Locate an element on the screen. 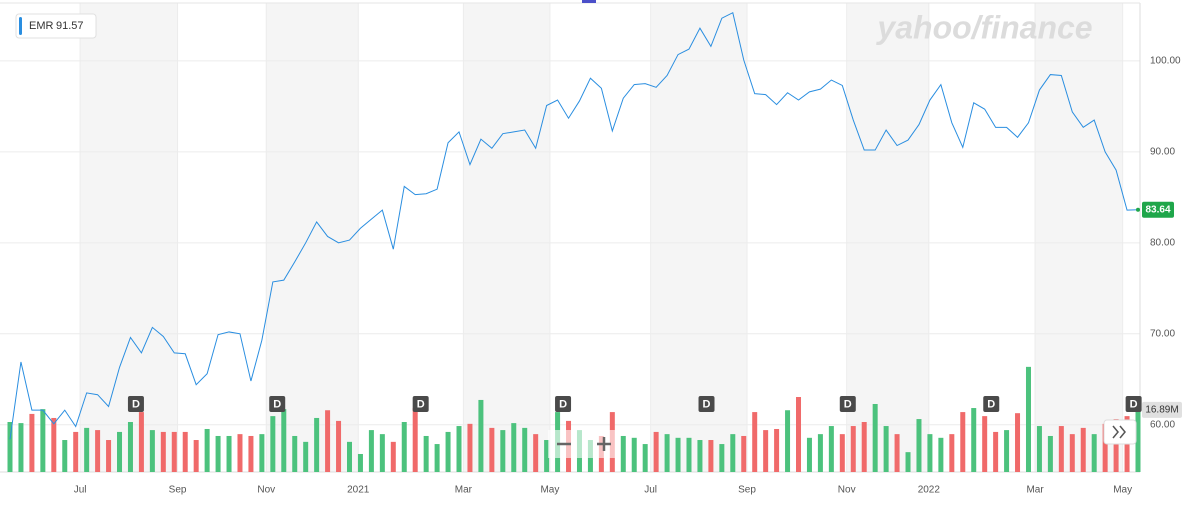 This screenshot has width=1193, height=507. x-tick-label: Jul is located at coordinates (80, 490).